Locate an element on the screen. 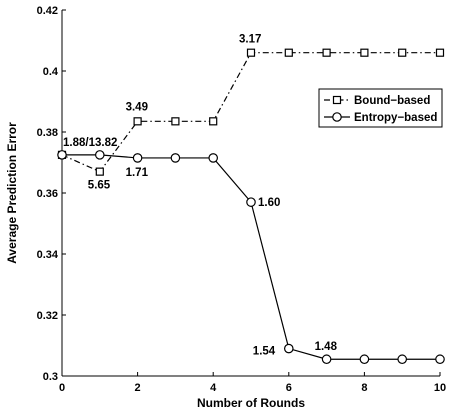 This screenshot has width=453, height=414. x-tick-label: 10 is located at coordinates (440, 388).